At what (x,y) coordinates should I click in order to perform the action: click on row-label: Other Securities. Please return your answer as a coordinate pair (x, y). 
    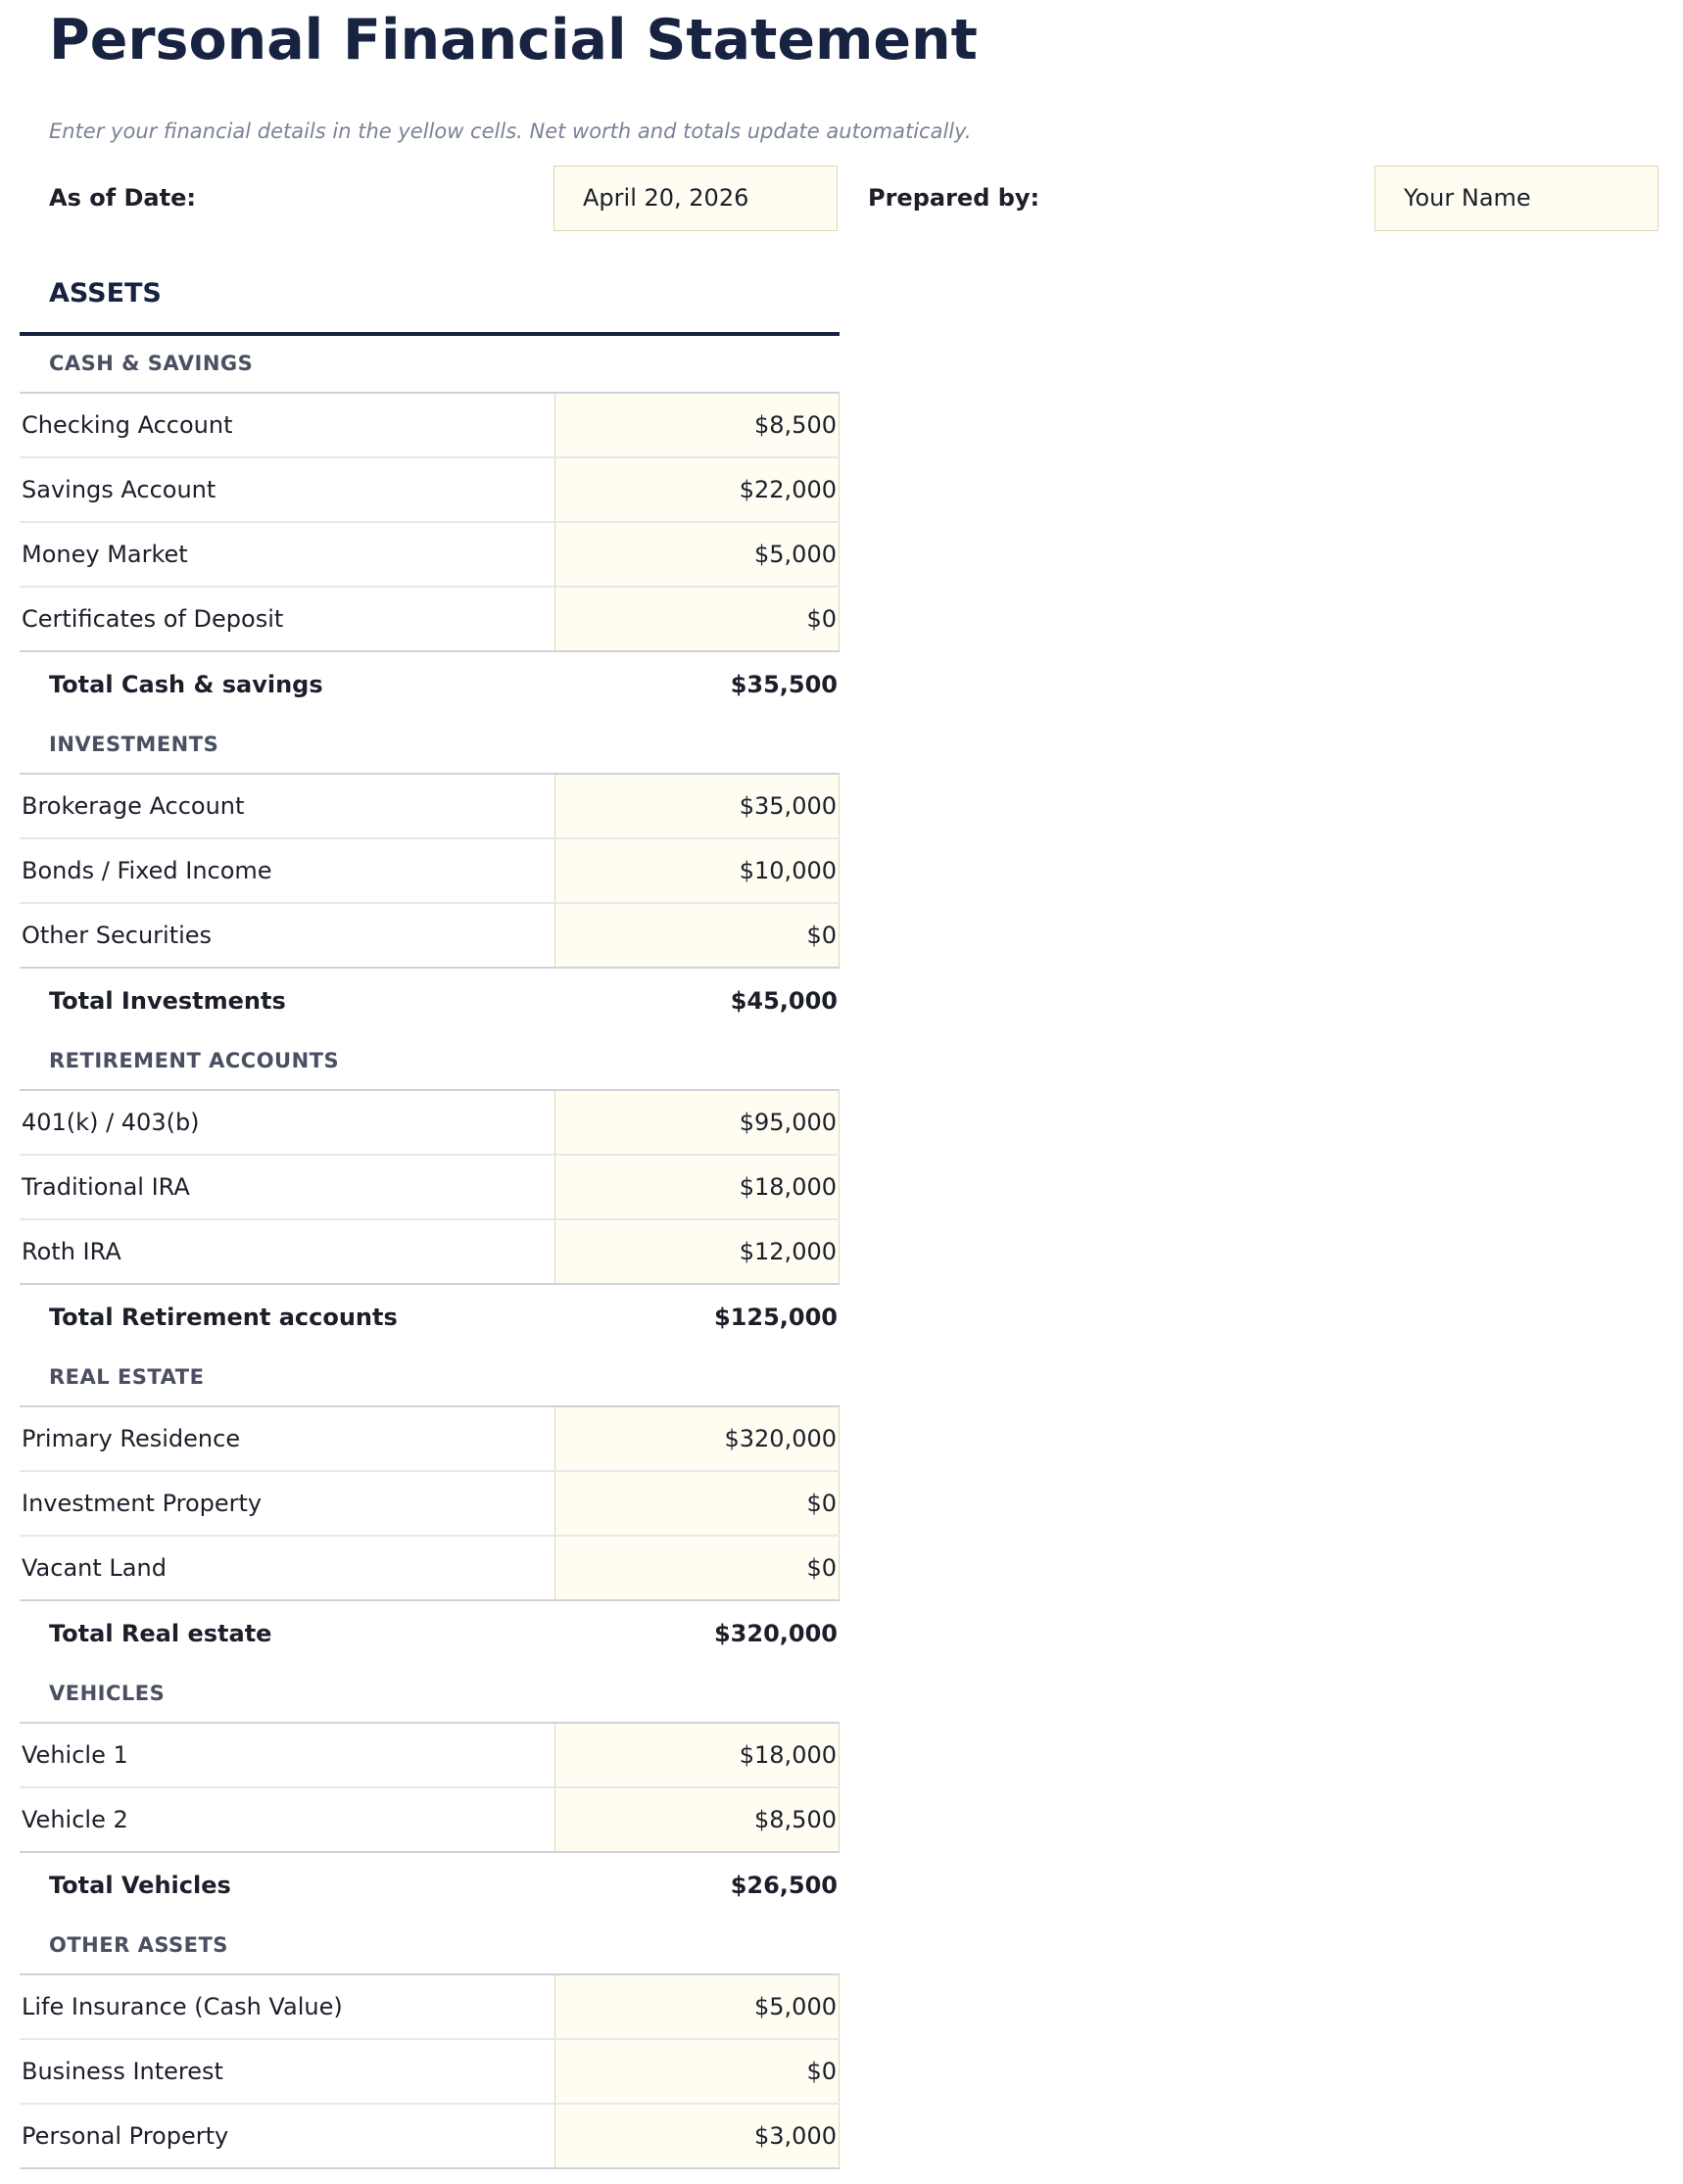
    Looking at the image, I should click on (118, 935).